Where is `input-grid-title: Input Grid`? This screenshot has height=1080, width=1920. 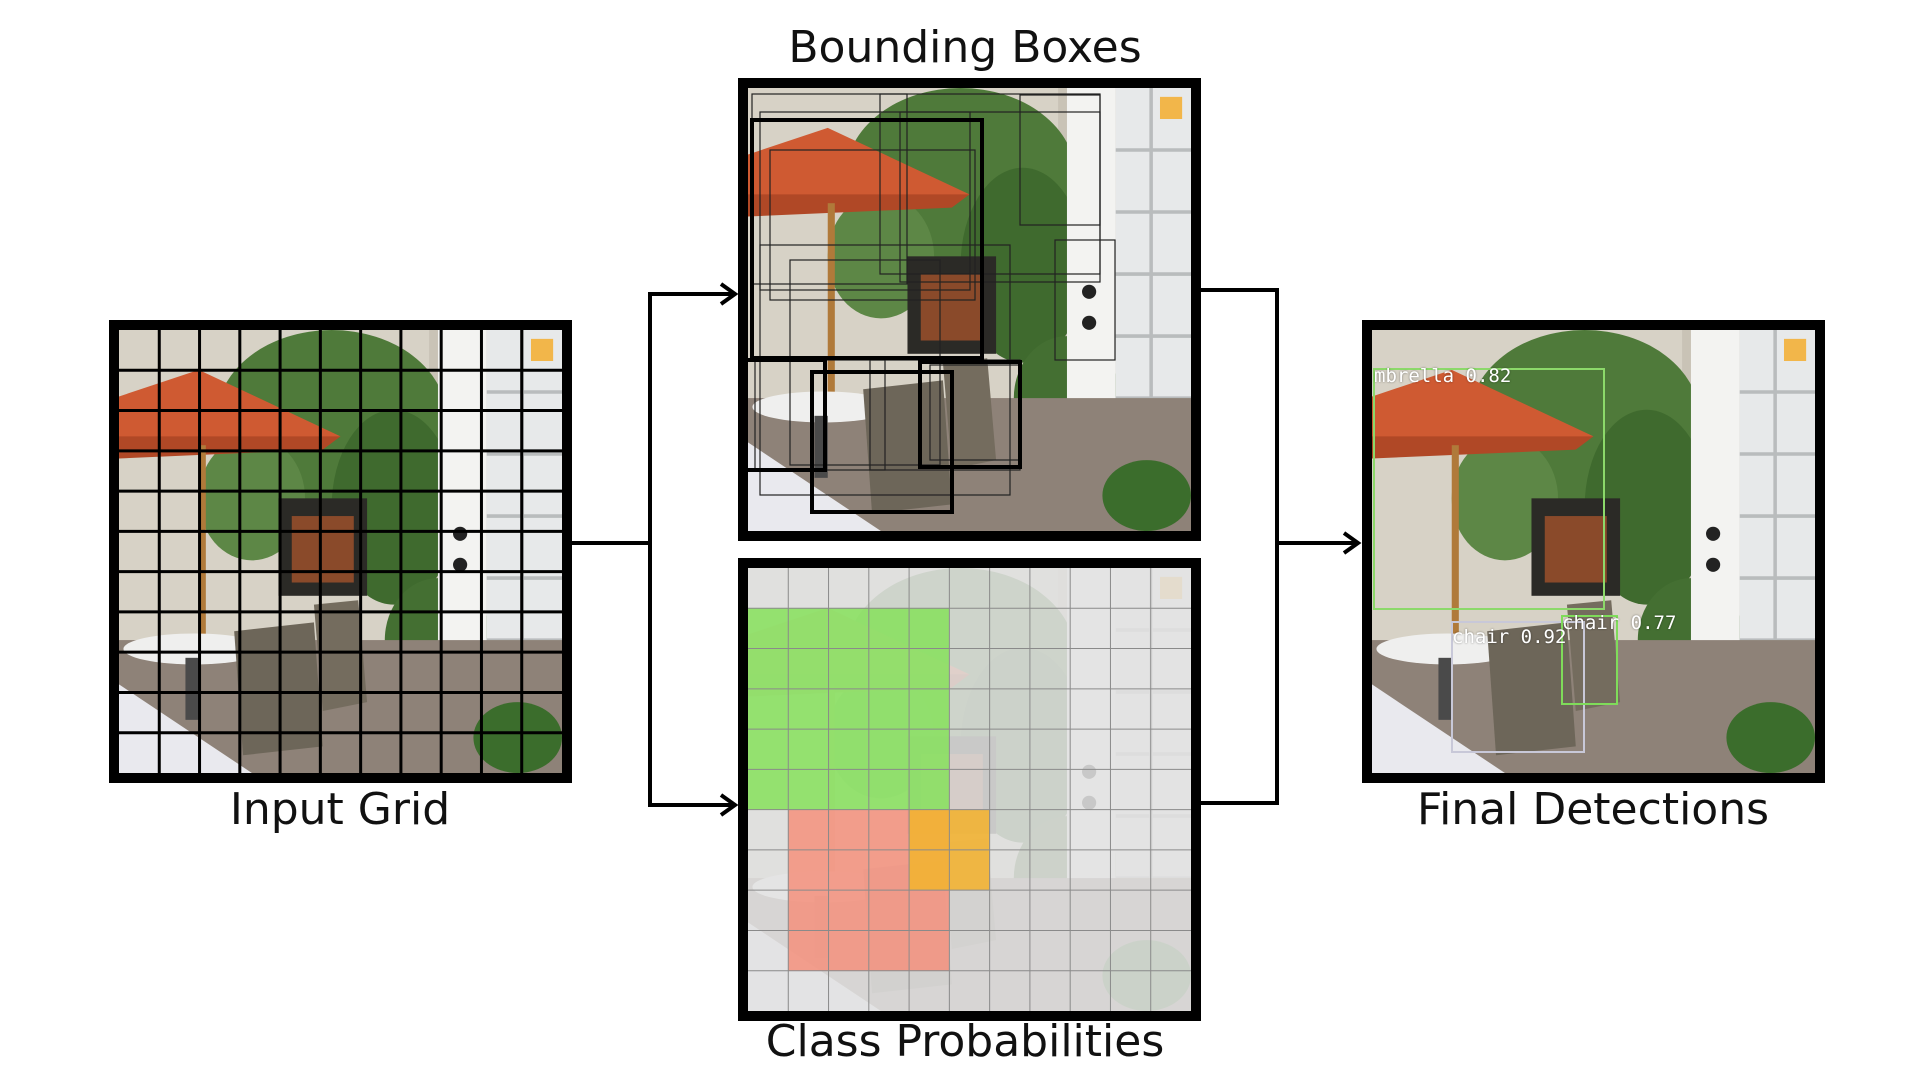 input-grid-title: Input Grid is located at coordinates (340, 809).